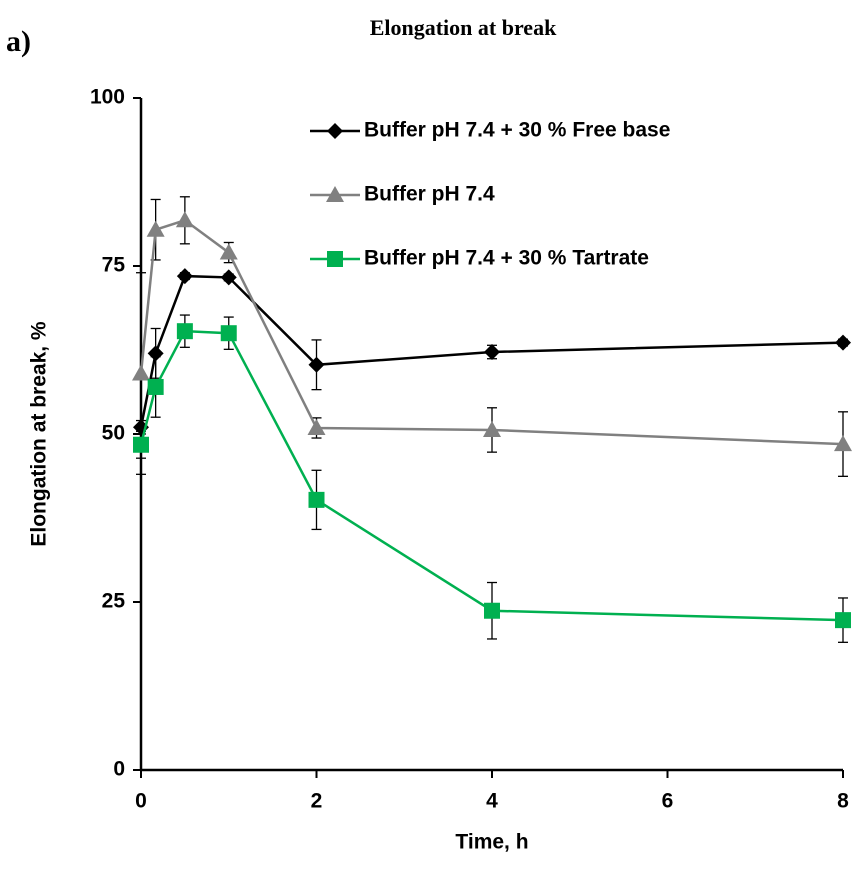 The height and width of the screenshot is (870, 854). I want to click on legend-label: Buffer pH 7.4, so click(429, 194).